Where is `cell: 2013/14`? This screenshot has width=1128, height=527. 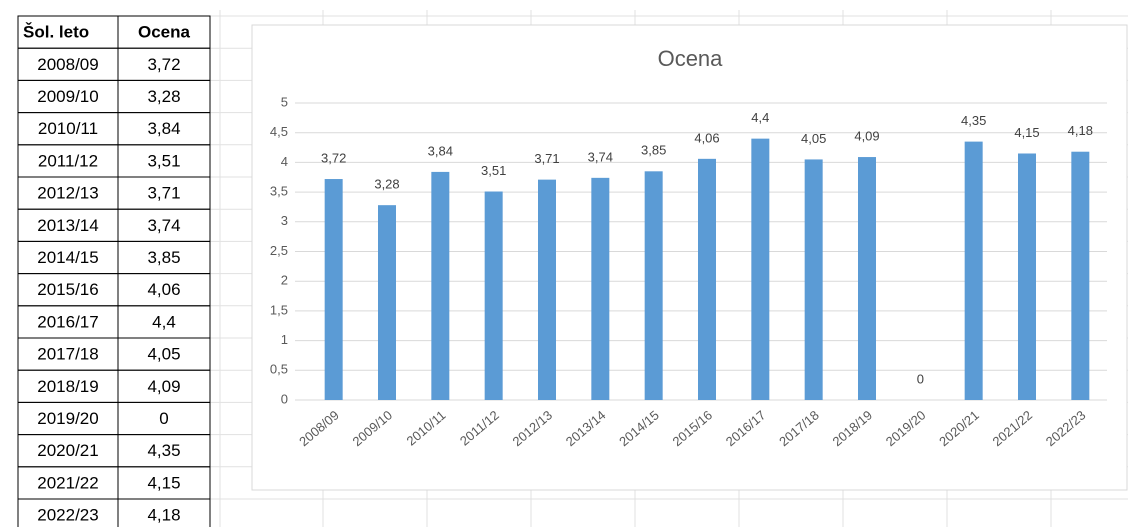 cell: 2013/14 is located at coordinates (67, 225).